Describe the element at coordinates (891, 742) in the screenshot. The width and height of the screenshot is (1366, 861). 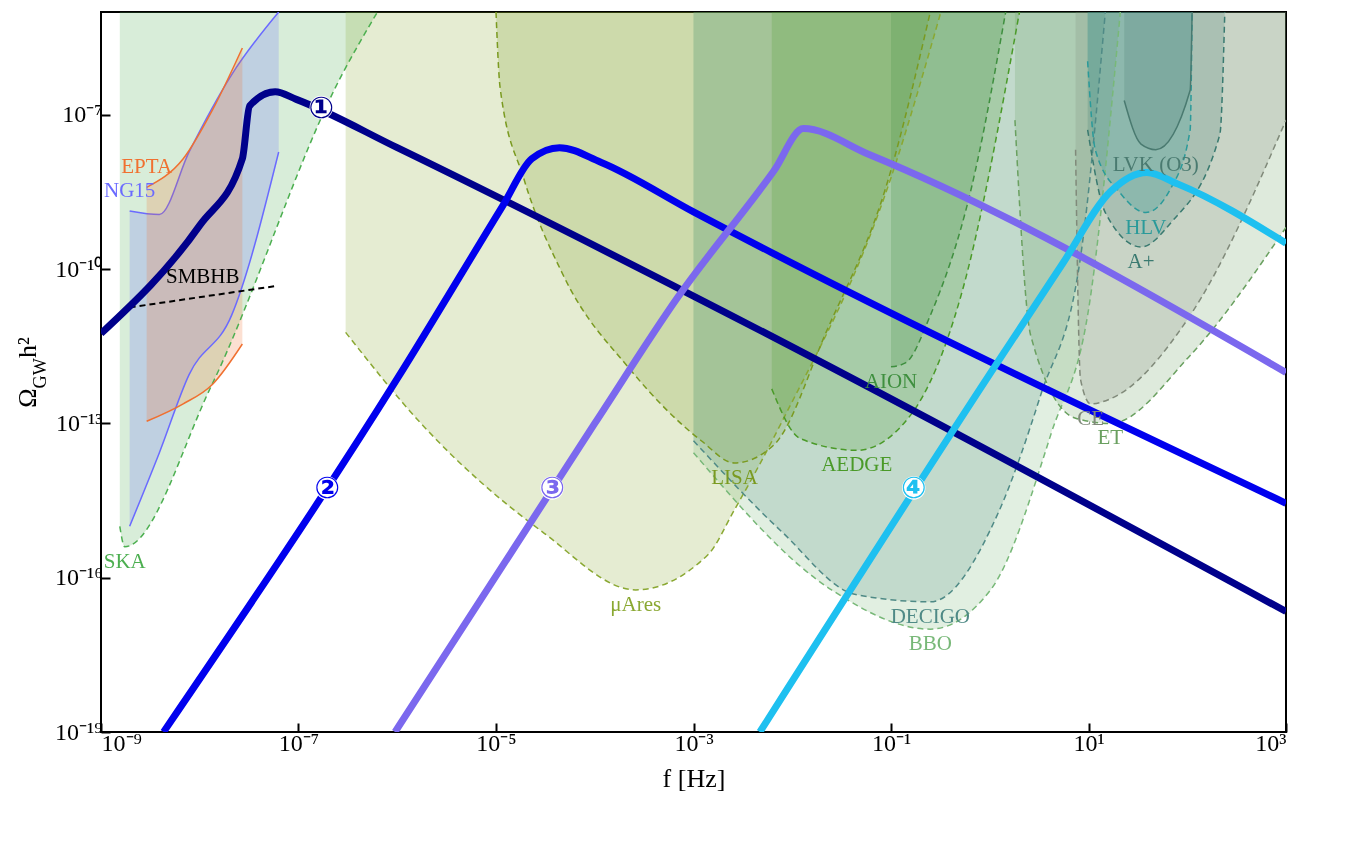
I see `x-tick-label: 10⁻¹` at that location.